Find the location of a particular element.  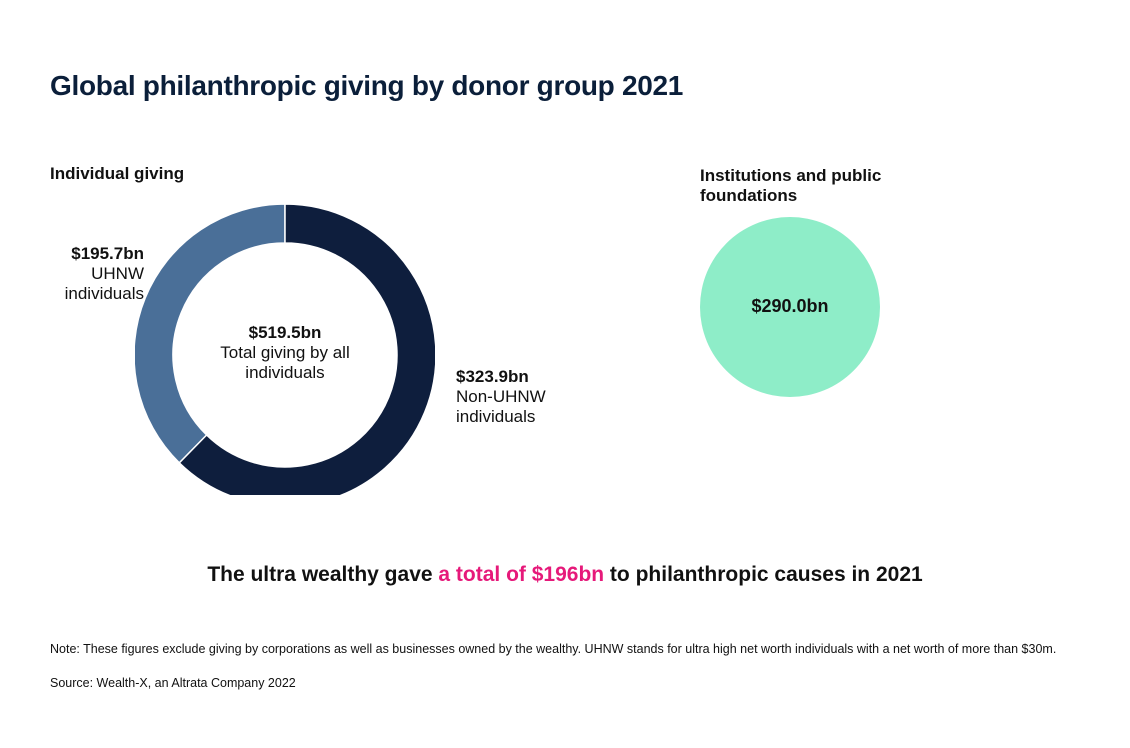

institutions-bubble-chart is located at coordinates (790, 307).